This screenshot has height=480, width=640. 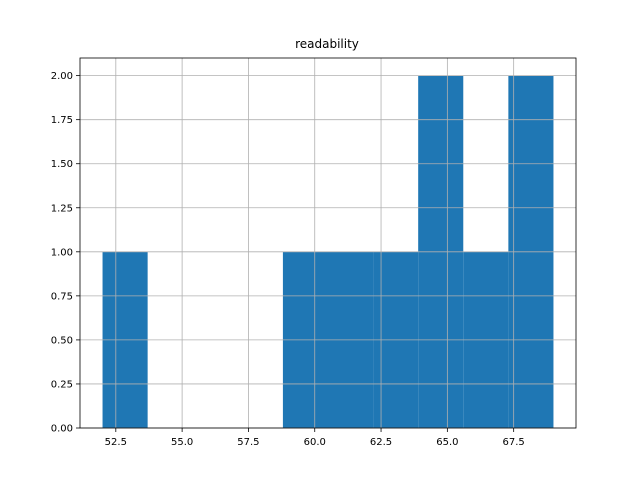 I want to click on y-tick-label-8: 2.00, so click(x=62, y=76).